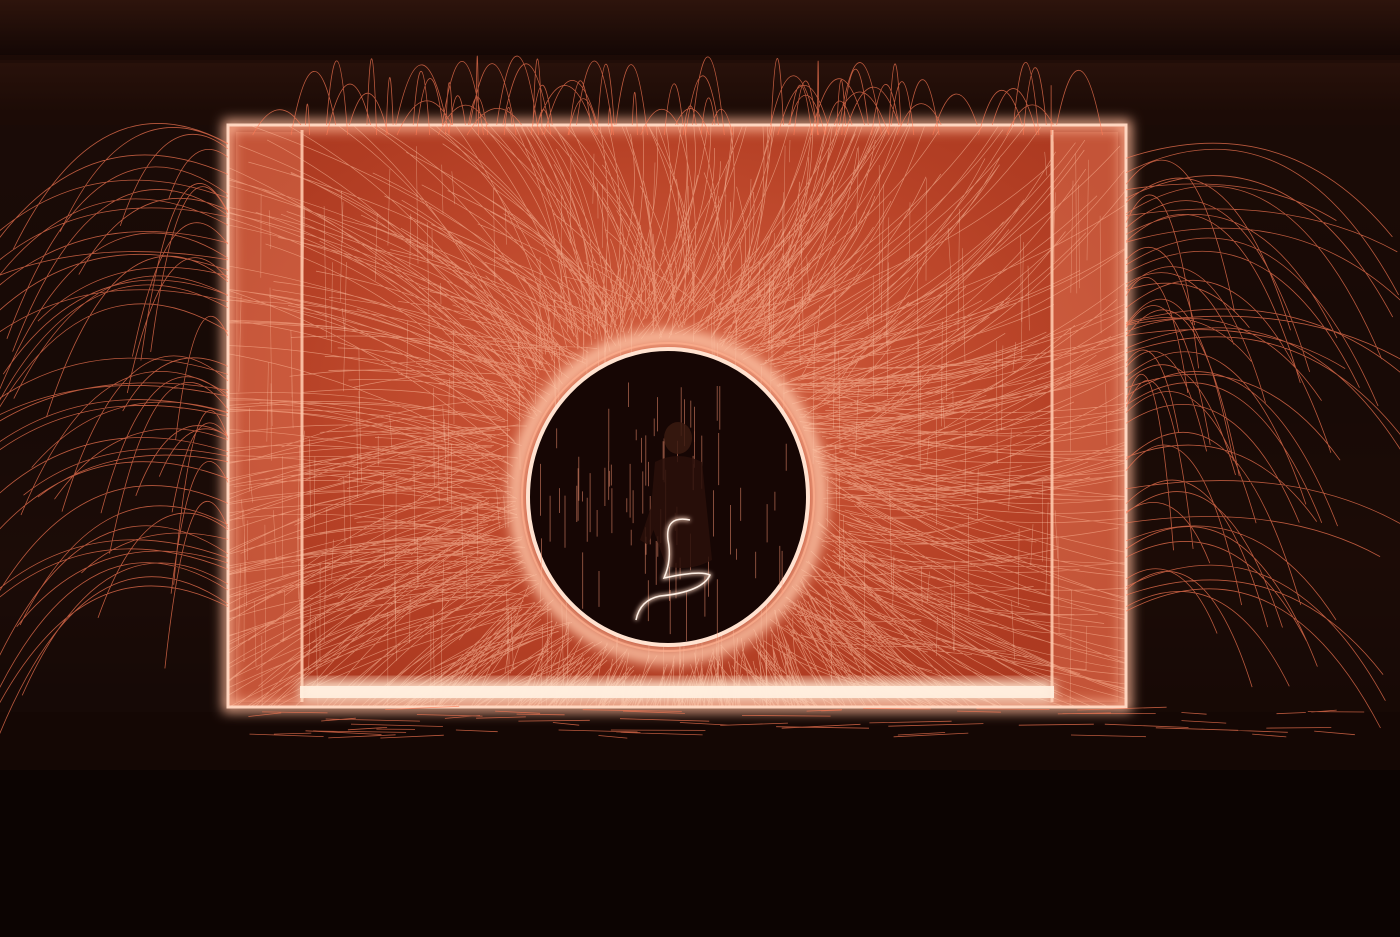 The width and height of the screenshot is (1400, 937). What do you see at coordinates (676, 495) in the screenshot?
I see `person-silhouette` at bounding box center [676, 495].